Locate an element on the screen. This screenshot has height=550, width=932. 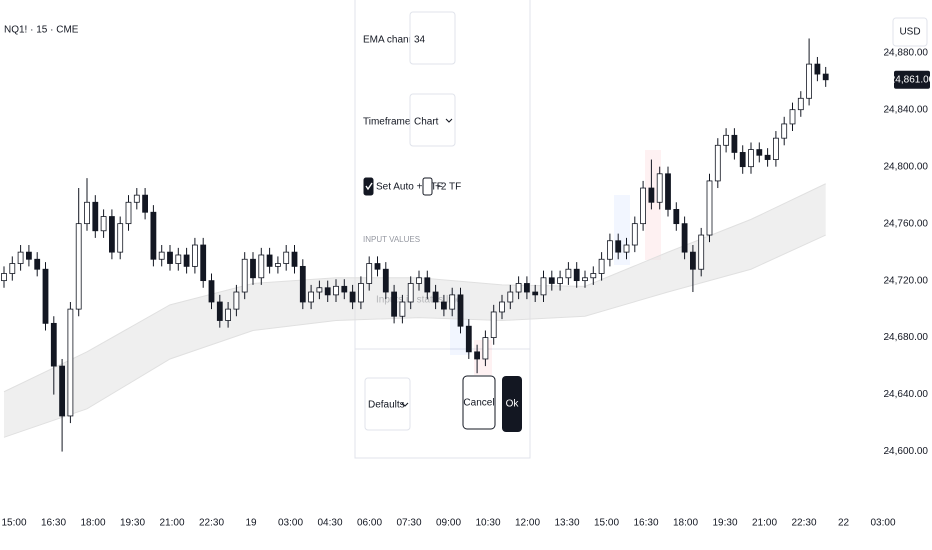
currency: USD is located at coordinates (909, 32).